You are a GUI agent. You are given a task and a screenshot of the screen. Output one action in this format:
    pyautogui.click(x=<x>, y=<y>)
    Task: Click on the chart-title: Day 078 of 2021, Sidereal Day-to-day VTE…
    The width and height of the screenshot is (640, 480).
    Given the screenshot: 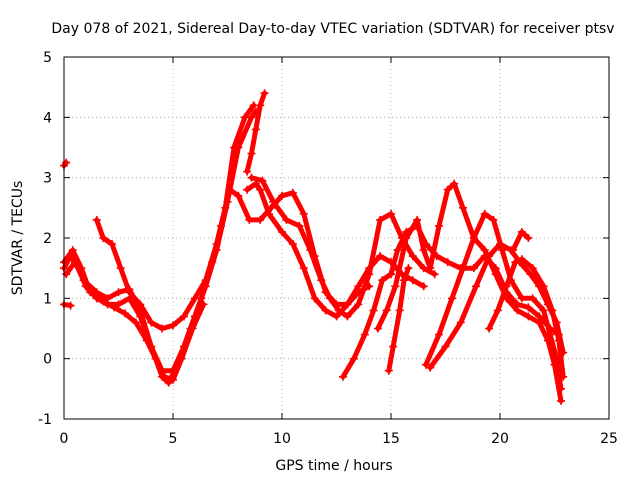 What is the action you would take?
    pyautogui.click(x=332, y=29)
    